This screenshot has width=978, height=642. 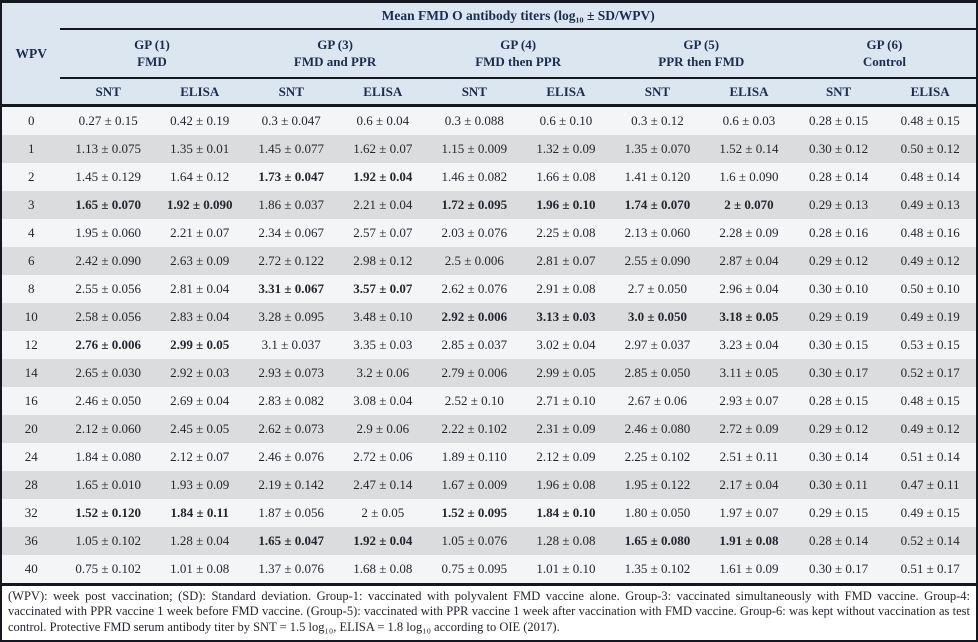 I want to click on titer-value: 2.47 ± 0.14, so click(x=383, y=484).